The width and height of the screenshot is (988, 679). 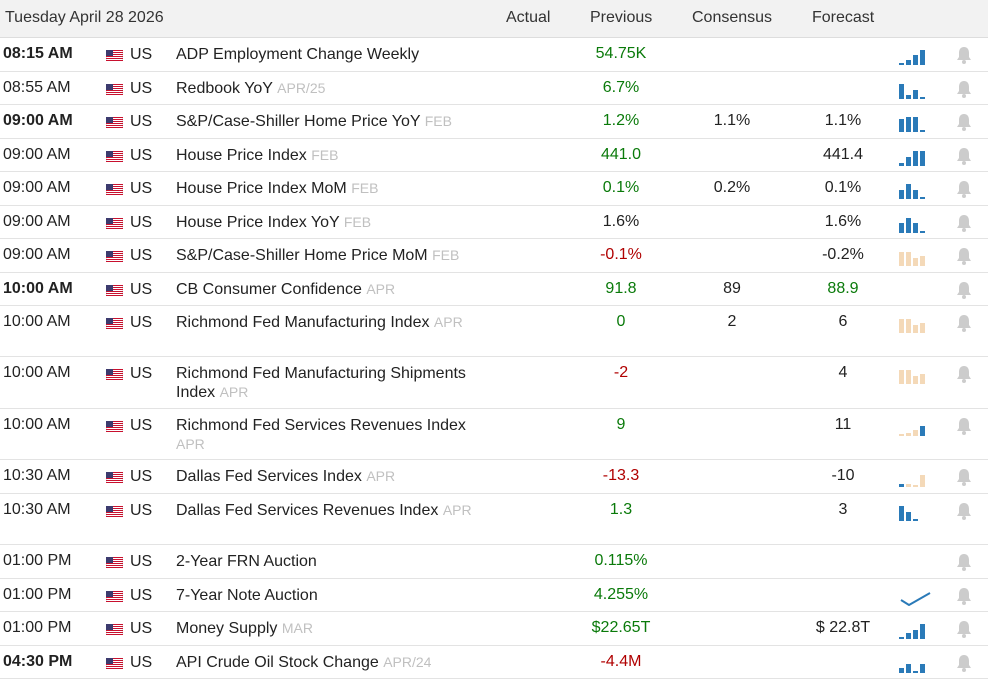 What do you see at coordinates (246, 561) in the screenshot?
I see `event-title: 2-Year FRN Auction` at bounding box center [246, 561].